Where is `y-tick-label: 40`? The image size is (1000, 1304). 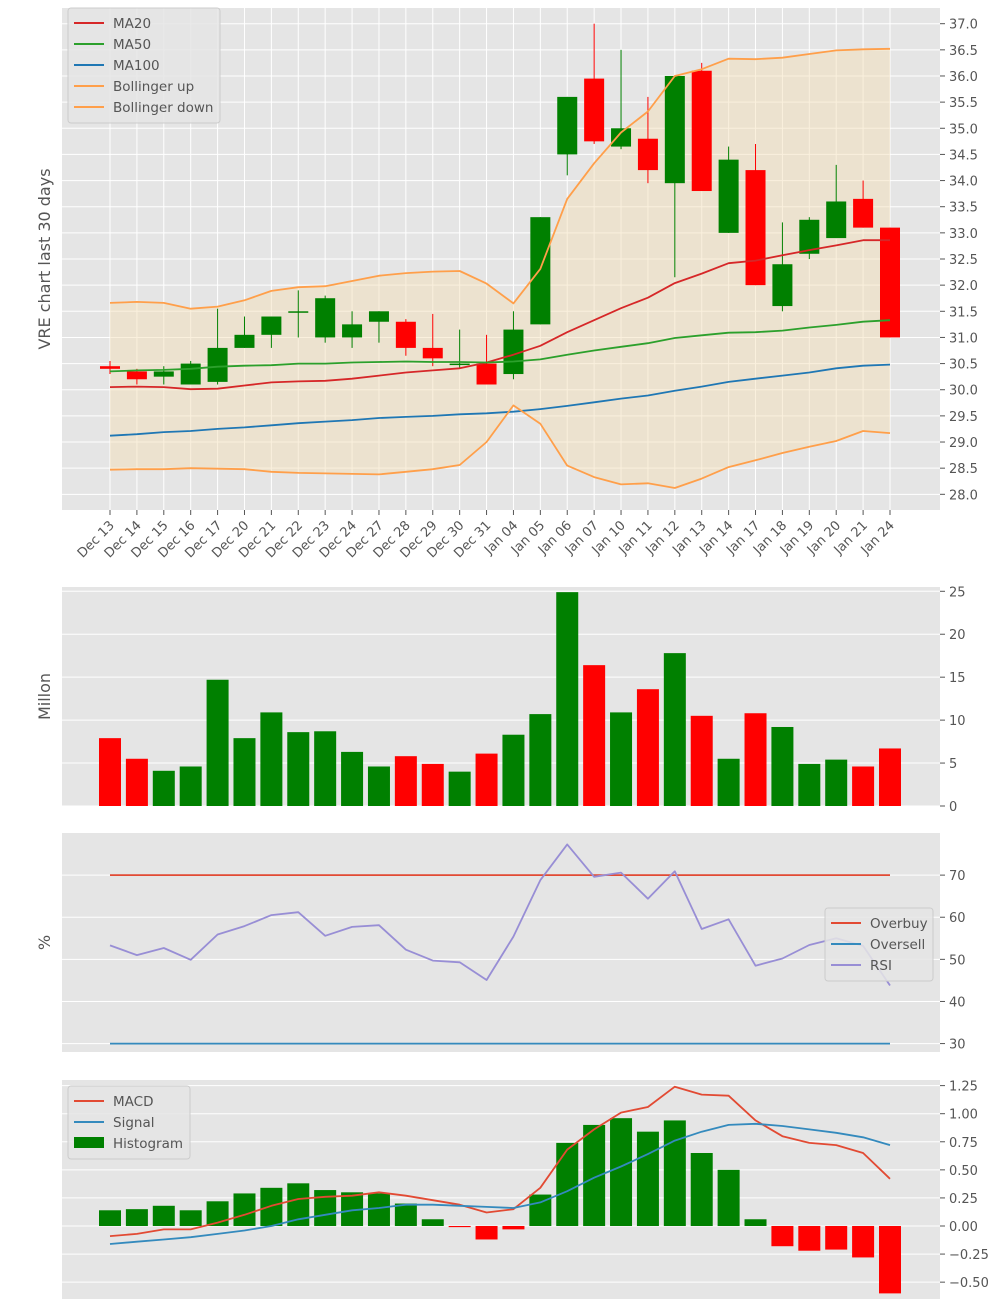
y-tick-label: 40 is located at coordinates (957, 1002).